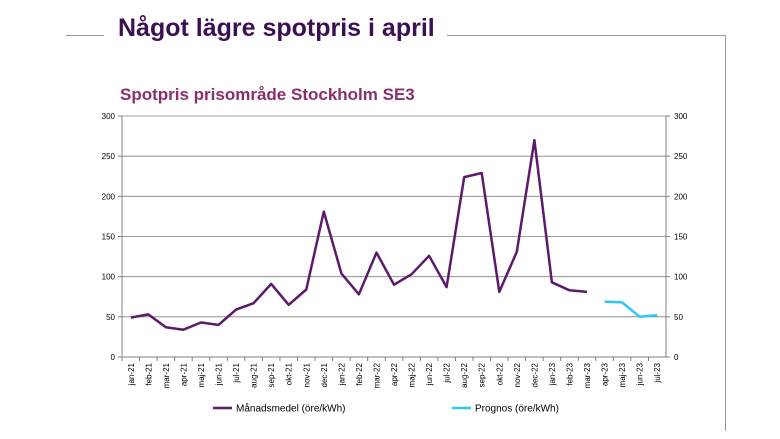  I want to click on slide-rule-vertical, so click(725, 233).